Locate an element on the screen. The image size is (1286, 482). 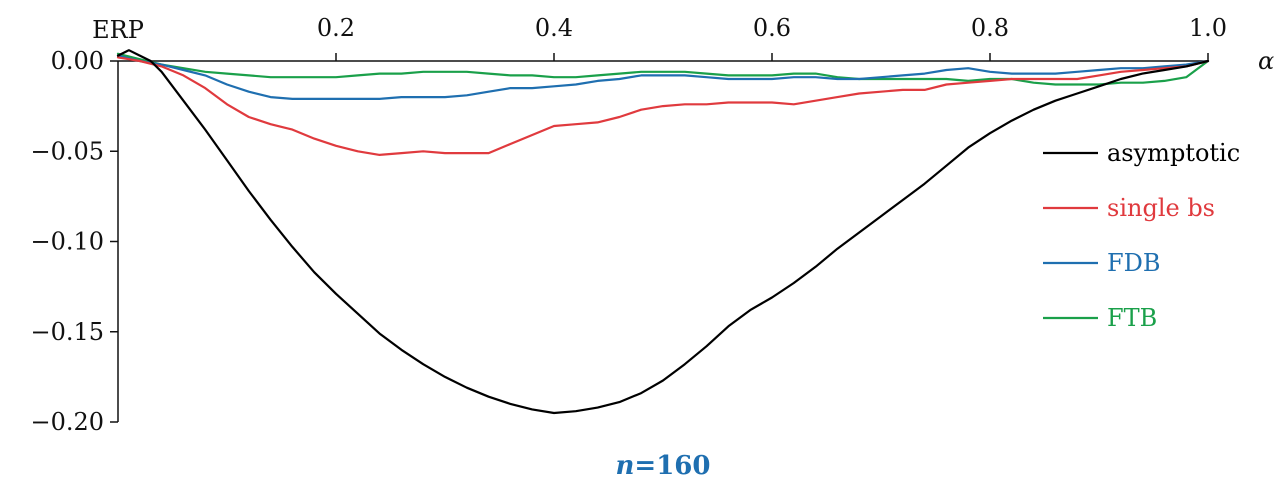
y-tick-label: 0.00 is located at coordinates (77, 61).